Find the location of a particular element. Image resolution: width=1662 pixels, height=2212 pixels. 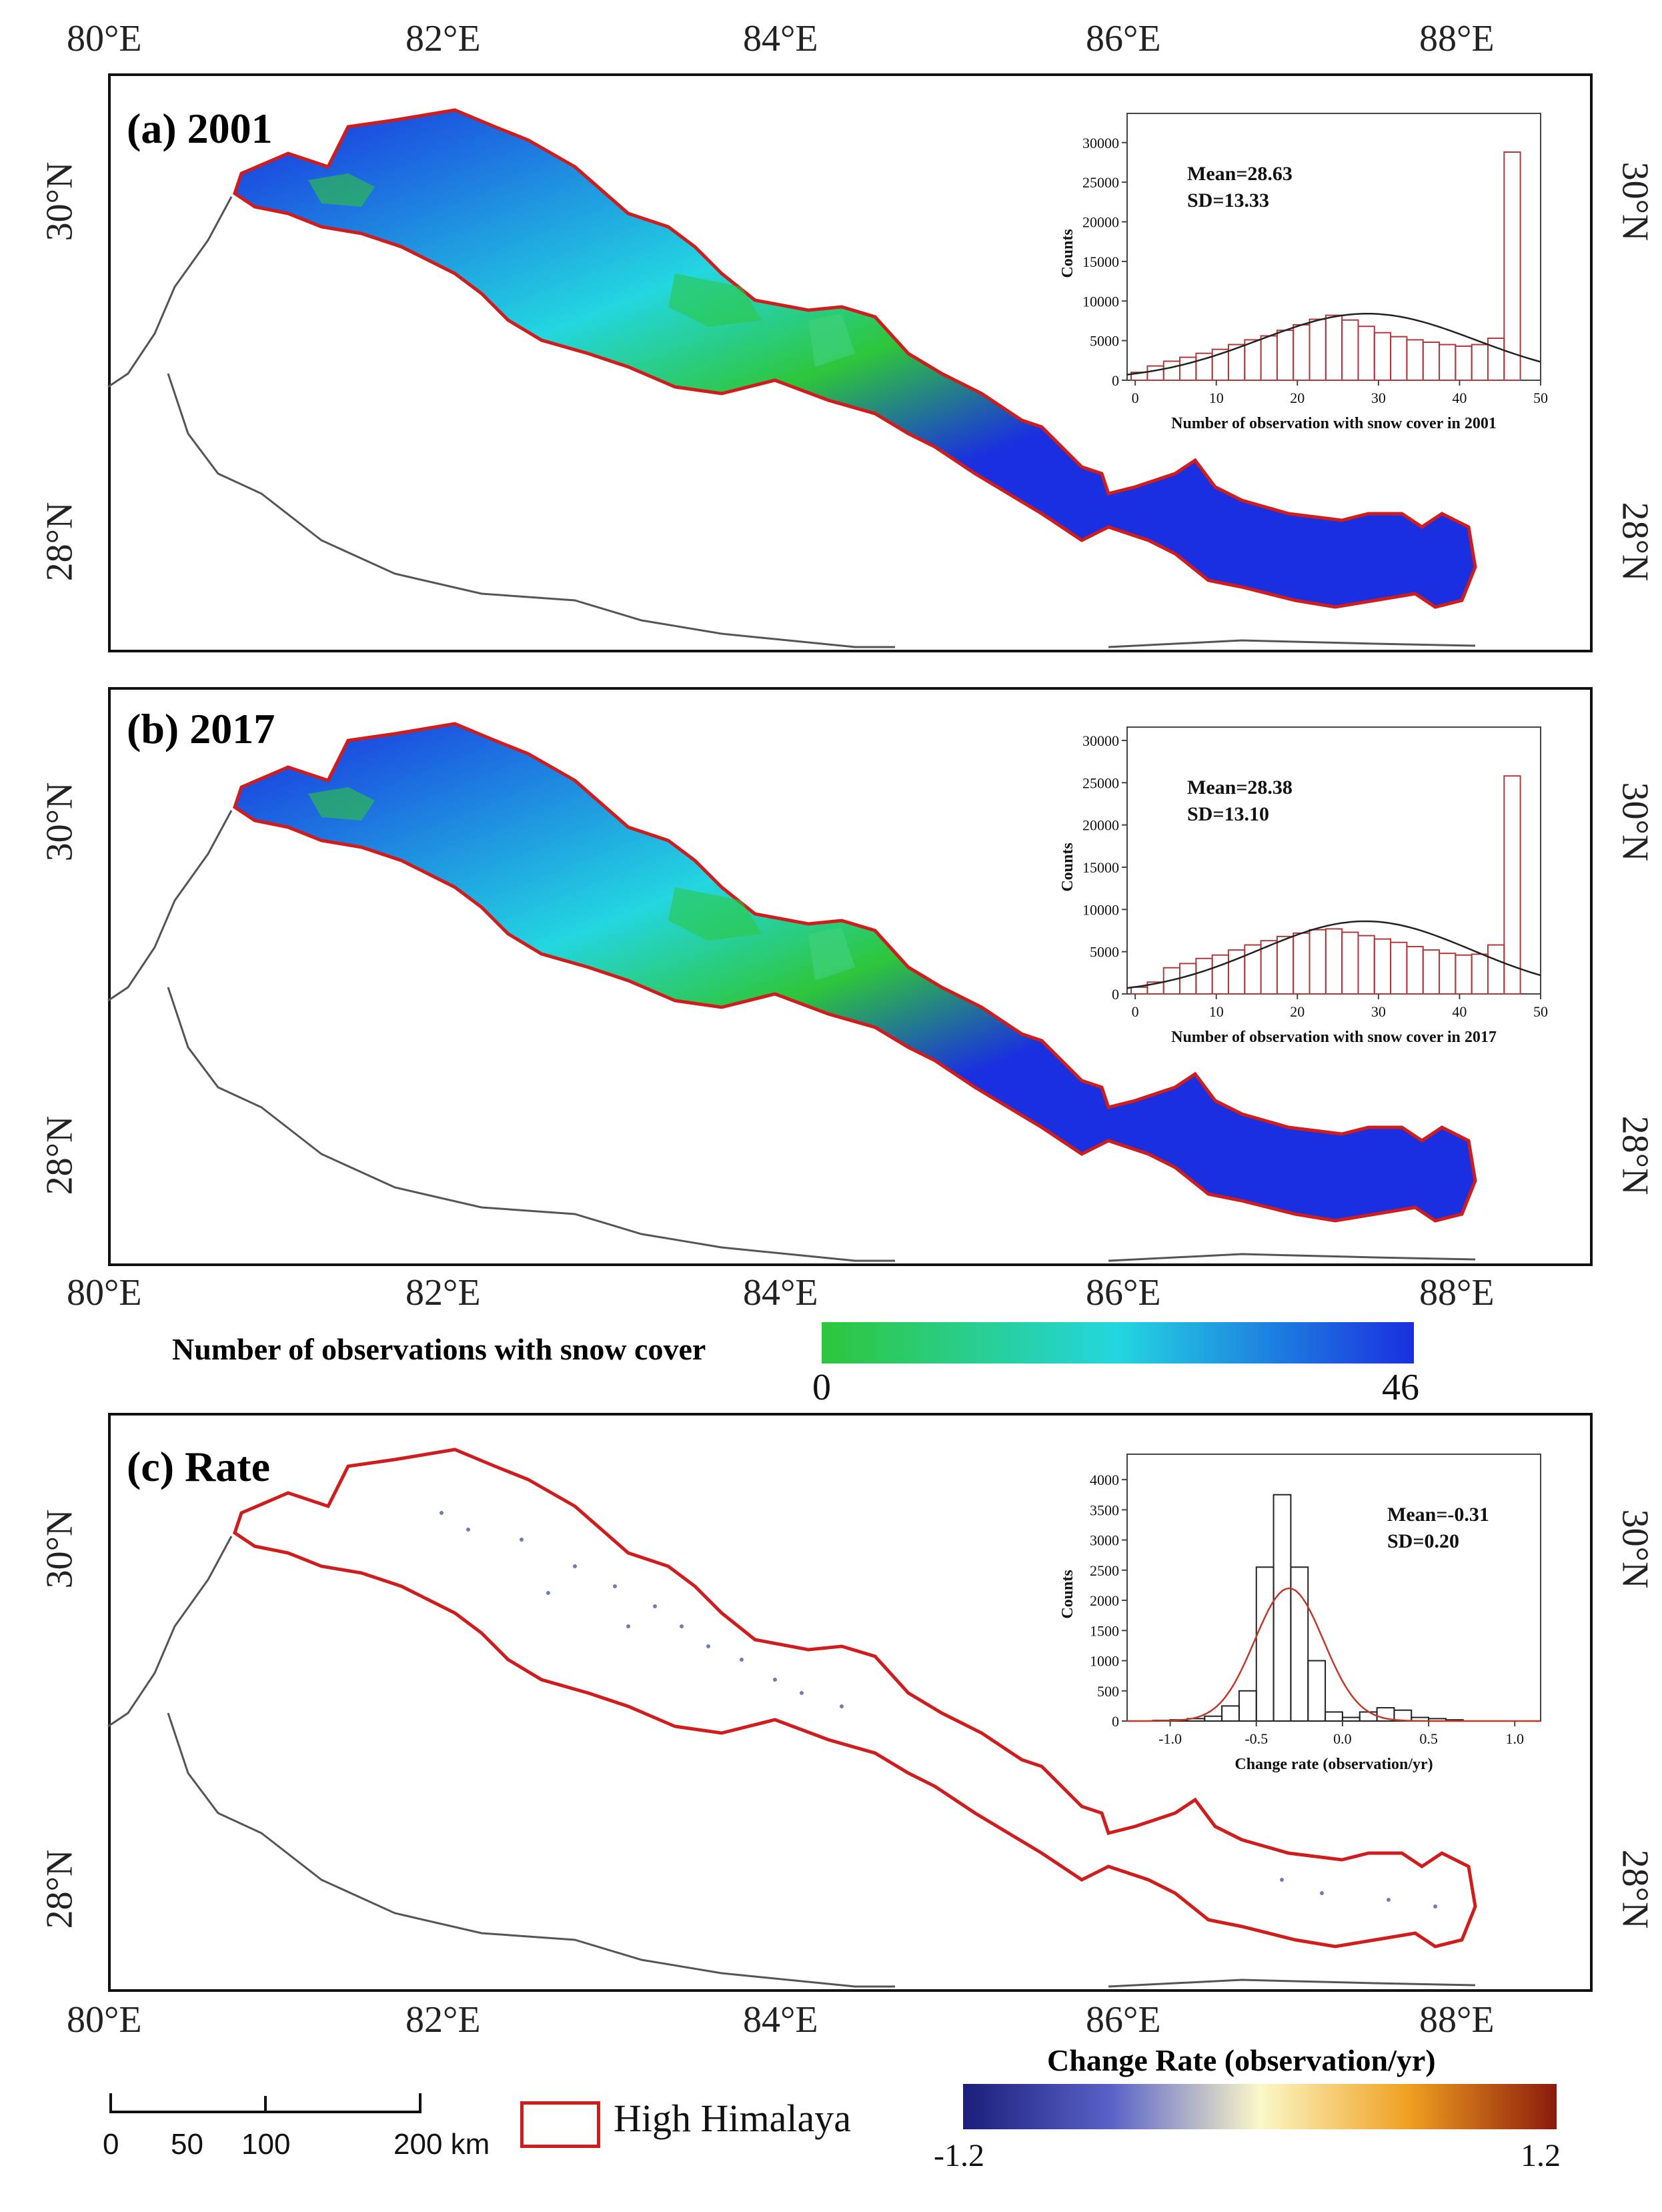

snow-legend-title: Number of observations with snow cover is located at coordinates (439, 1349).